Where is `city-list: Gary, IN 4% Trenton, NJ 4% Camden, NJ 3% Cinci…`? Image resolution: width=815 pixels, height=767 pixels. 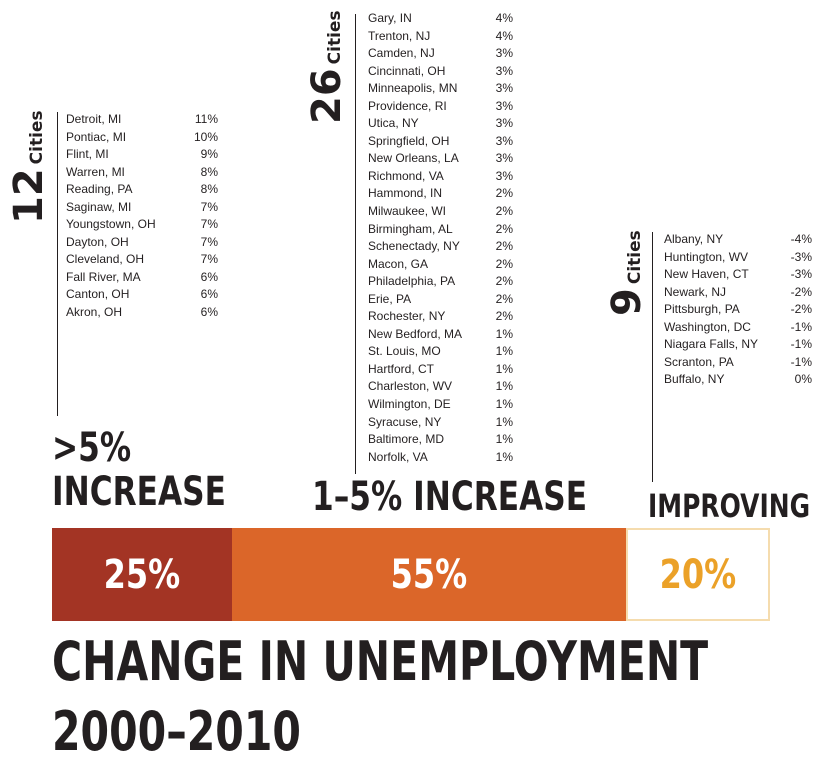 city-list: Gary, IN 4% Trenton, NJ 4% Camden, NJ 3% Cinci… is located at coordinates (440, 238).